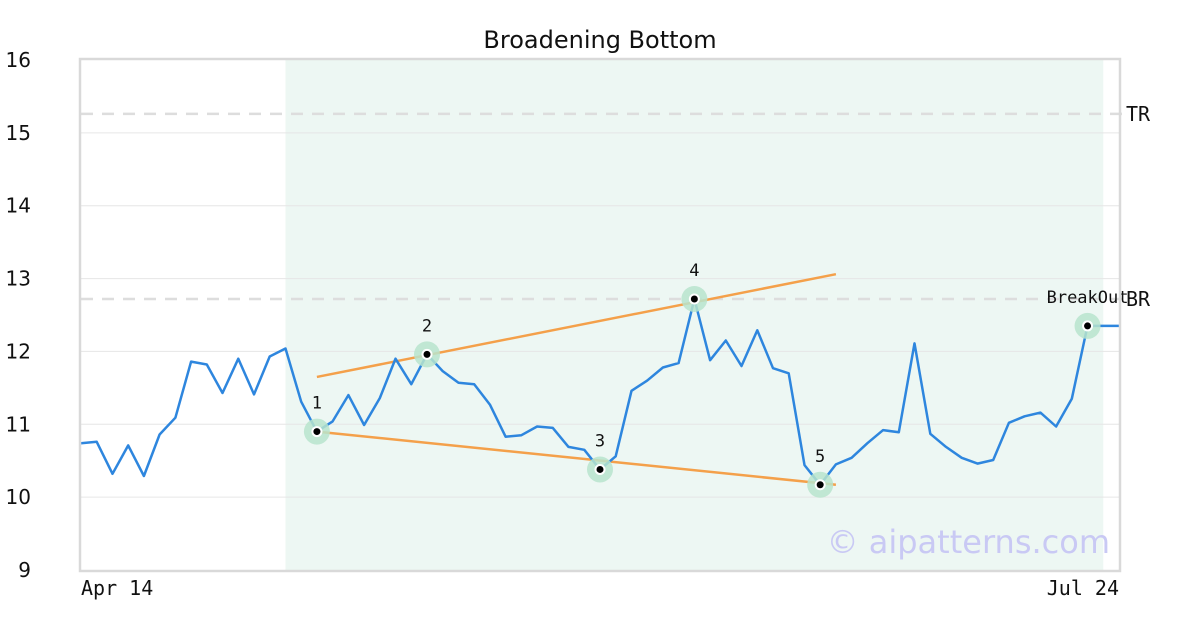 The image size is (1200, 630). Describe the element at coordinates (18, 133) in the screenshot. I see `y-tick-label: 15` at that location.